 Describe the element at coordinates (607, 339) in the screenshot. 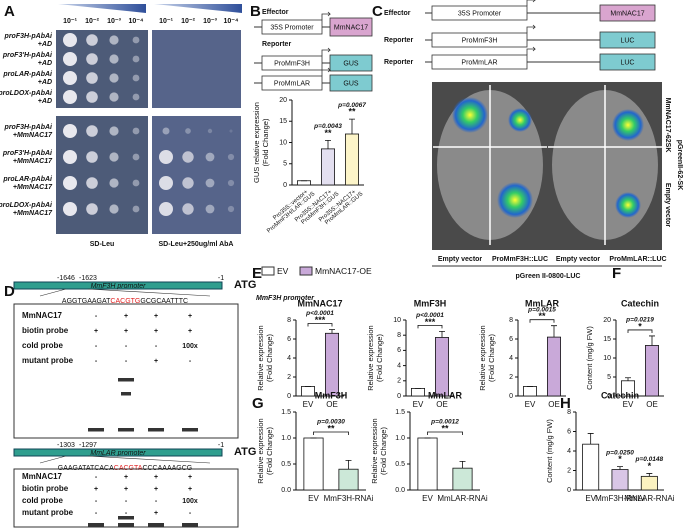

I see `y-tick-label: 15` at that location.